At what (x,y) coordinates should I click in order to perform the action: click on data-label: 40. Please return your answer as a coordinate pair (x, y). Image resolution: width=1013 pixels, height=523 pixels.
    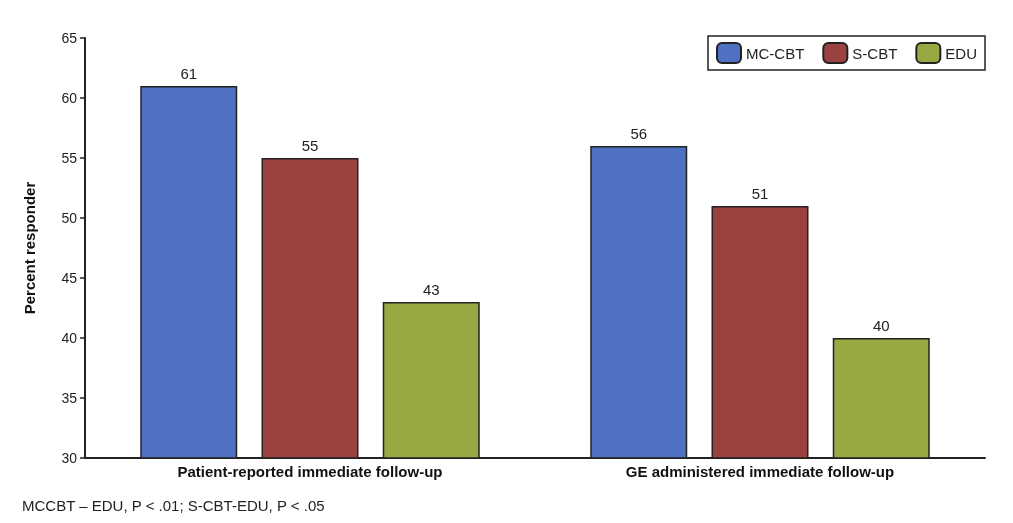
    Looking at the image, I should click on (881, 325).